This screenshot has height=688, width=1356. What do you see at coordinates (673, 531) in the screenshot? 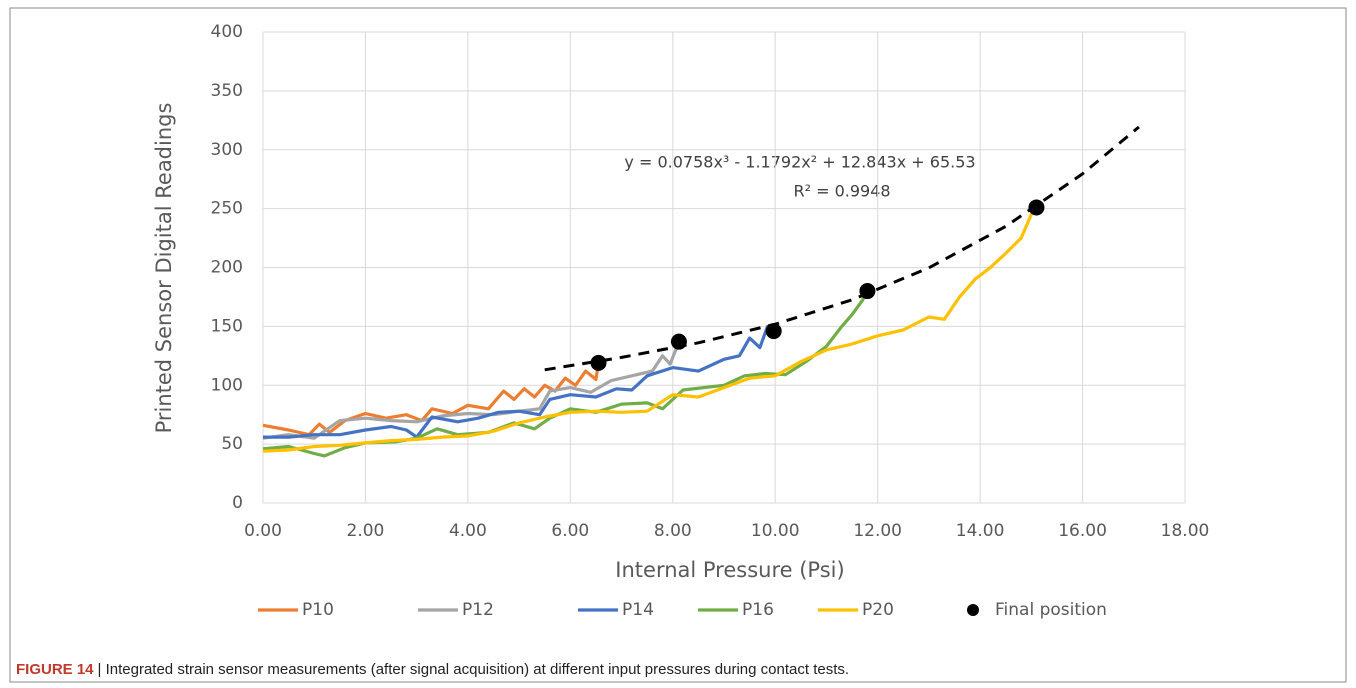
I see `x-tick-label: 8.00` at bounding box center [673, 531].